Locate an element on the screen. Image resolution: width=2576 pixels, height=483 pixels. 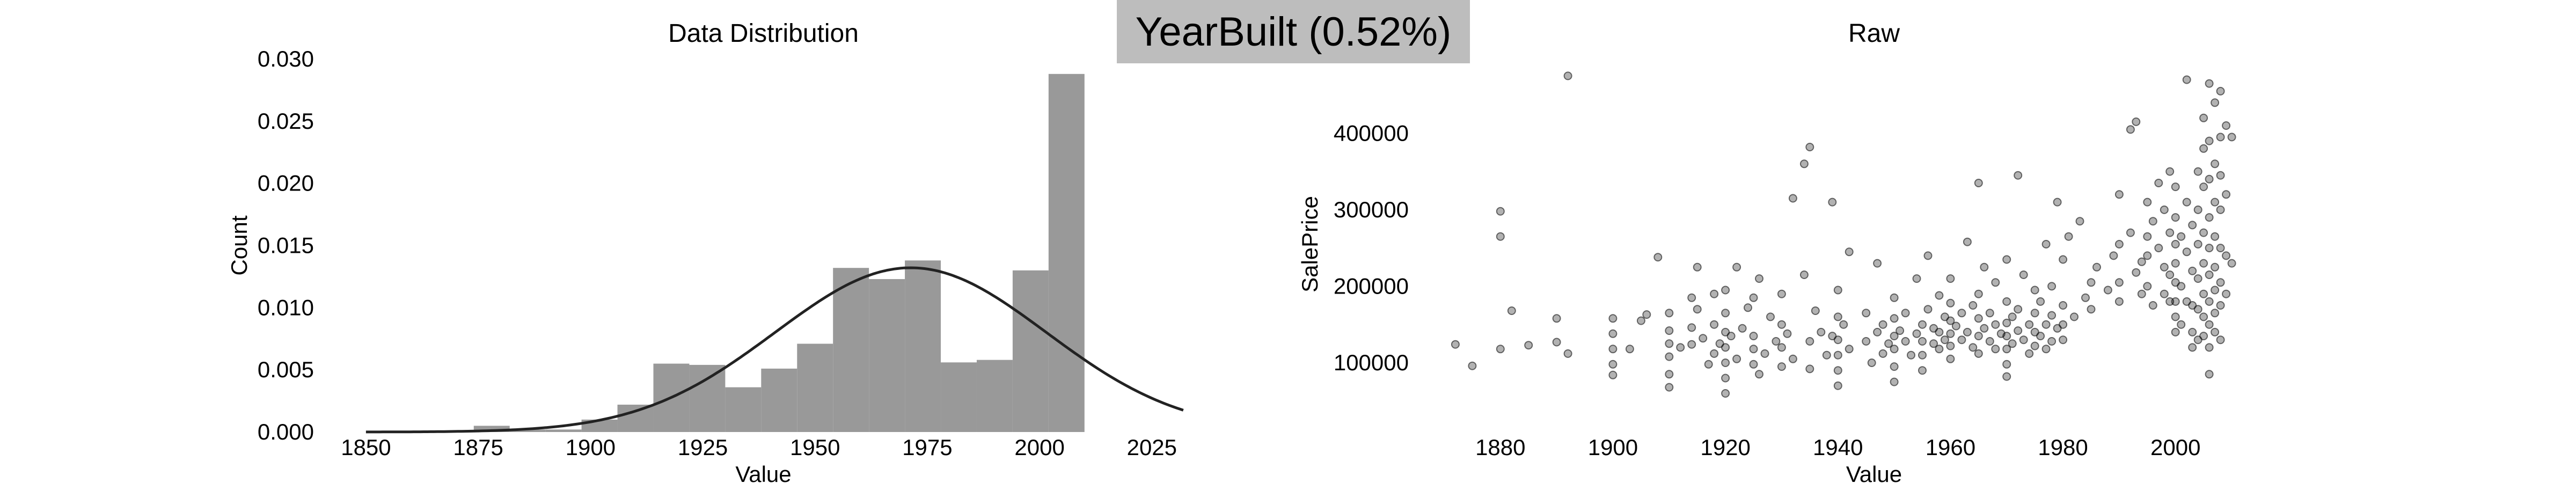
y-tick-label: 0.025 is located at coordinates (286, 121).